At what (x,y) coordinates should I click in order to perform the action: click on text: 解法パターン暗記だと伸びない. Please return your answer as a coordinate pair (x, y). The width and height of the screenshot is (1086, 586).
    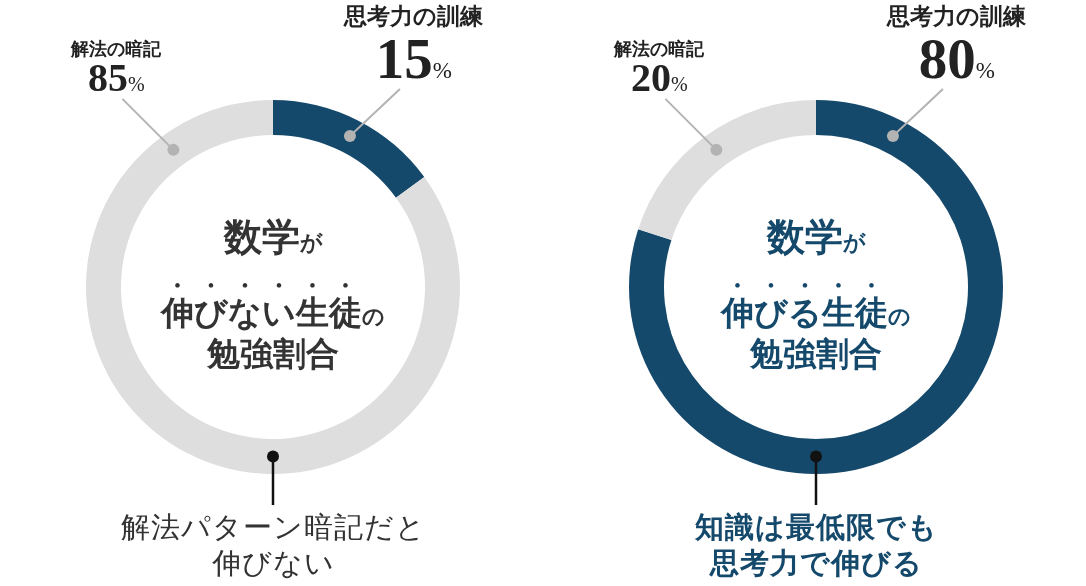
    Looking at the image, I should click on (273, 545).